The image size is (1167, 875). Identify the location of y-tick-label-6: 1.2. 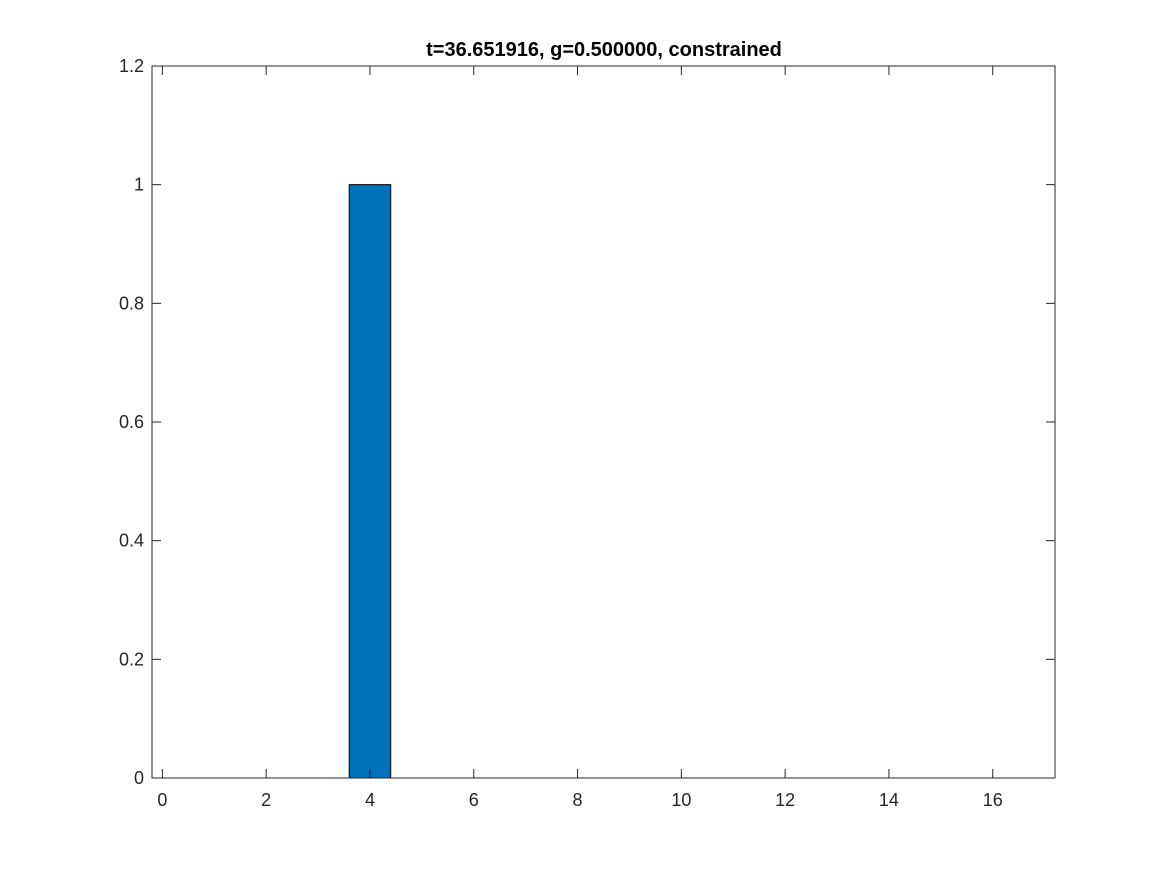
(131, 66).